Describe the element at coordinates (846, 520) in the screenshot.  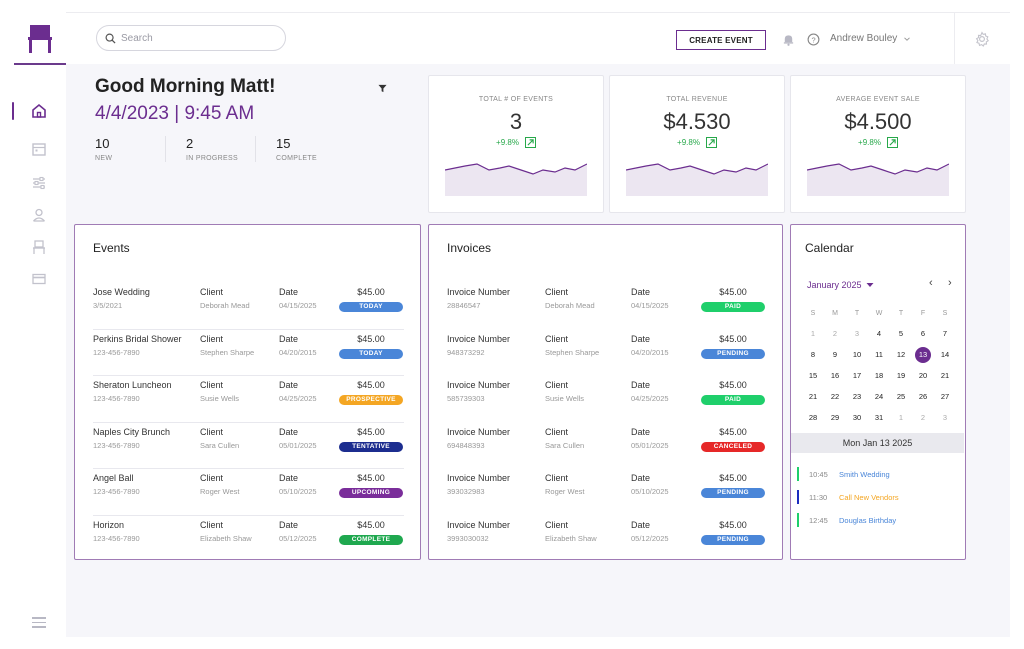
I see `agenda-event: 12:45 Douglas Birthday` at that location.